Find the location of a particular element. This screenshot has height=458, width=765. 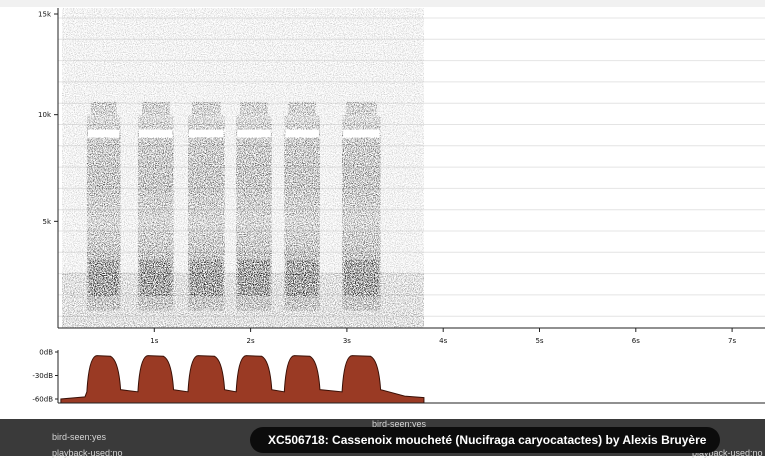

amp-tick-label: 0dB is located at coordinates (46, 353).